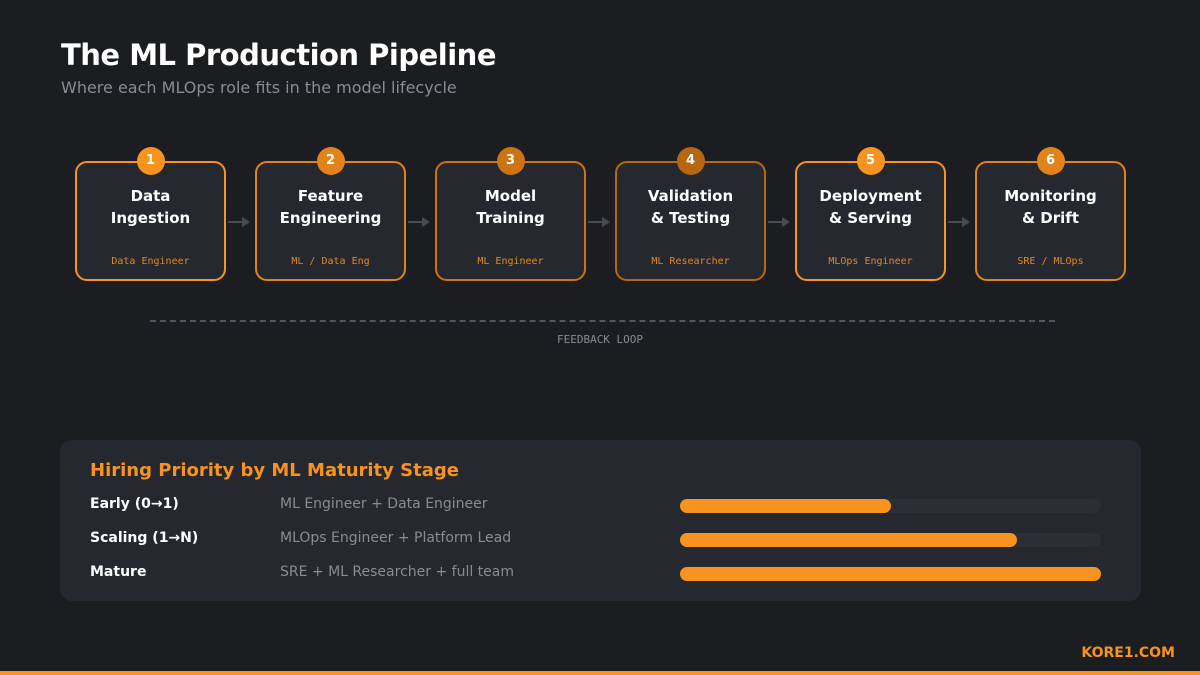 This screenshot has width=1200, height=675. What do you see at coordinates (150, 261) in the screenshot?
I see `stage-role: Data Engineer` at bounding box center [150, 261].